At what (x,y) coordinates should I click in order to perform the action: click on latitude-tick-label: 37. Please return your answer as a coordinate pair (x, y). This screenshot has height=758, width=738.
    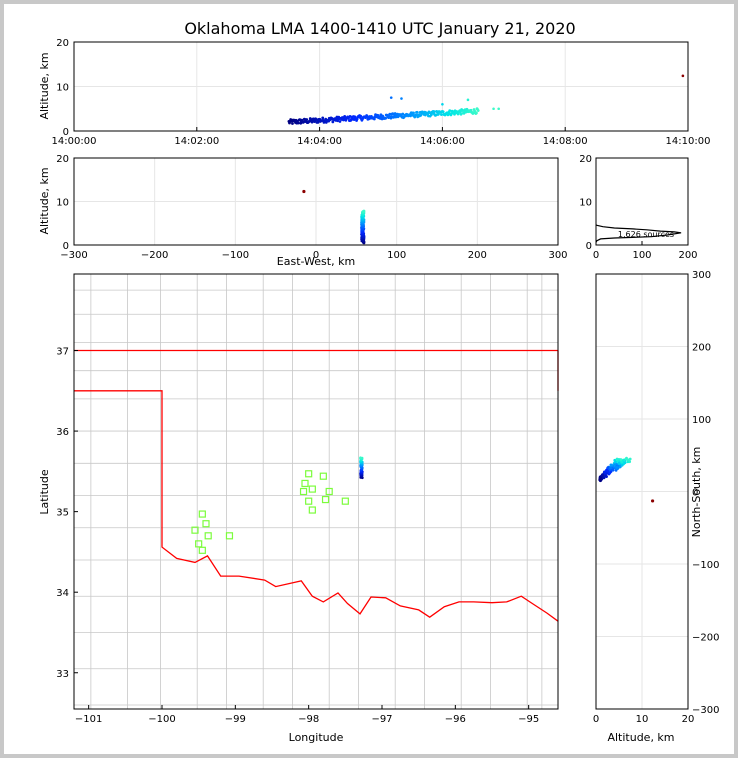
    Looking at the image, I should click on (62, 352).